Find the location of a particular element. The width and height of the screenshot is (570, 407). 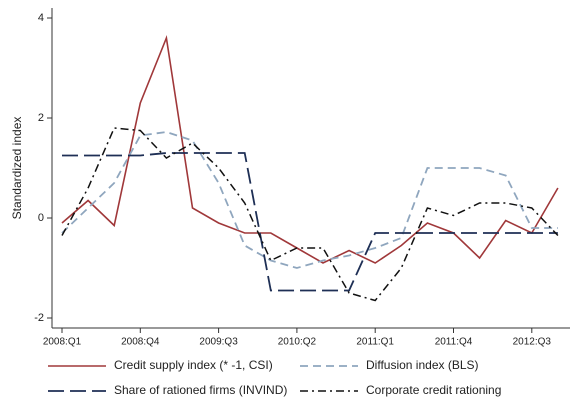

legend-label: Credit supply index (* -1, CSI) is located at coordinates (193, 365).